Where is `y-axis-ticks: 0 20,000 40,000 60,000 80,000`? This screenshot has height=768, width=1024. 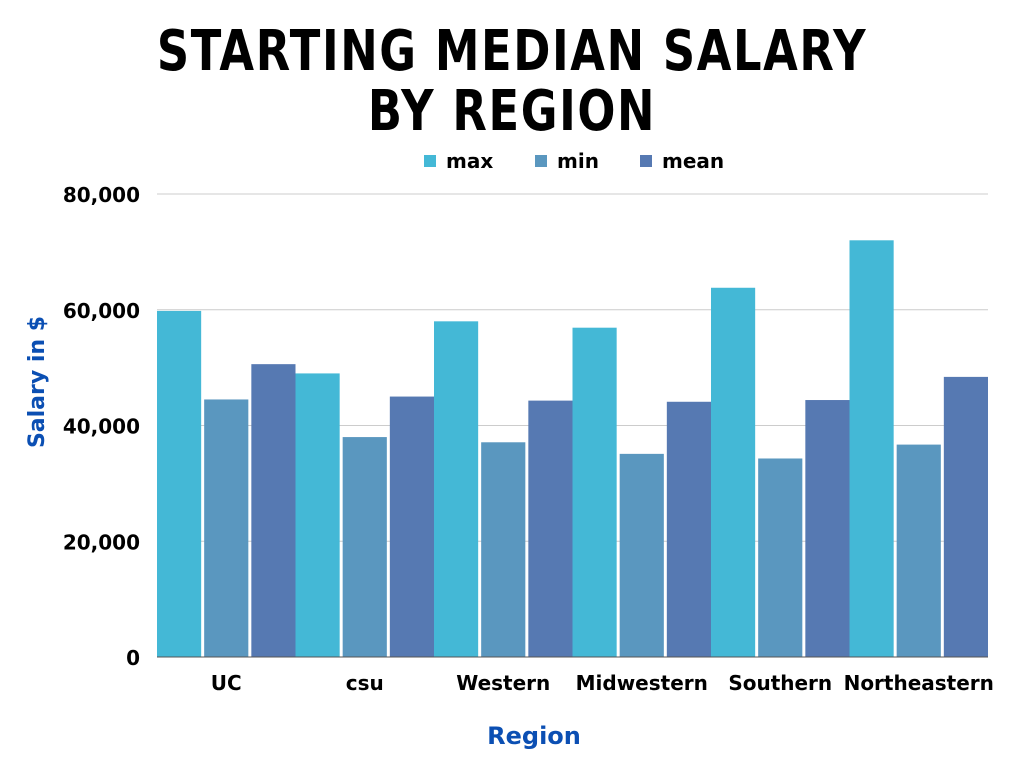 y-axis-ticks: 0 20,000 40,000 60,000 80,000 is located at coordinates (101, 426).